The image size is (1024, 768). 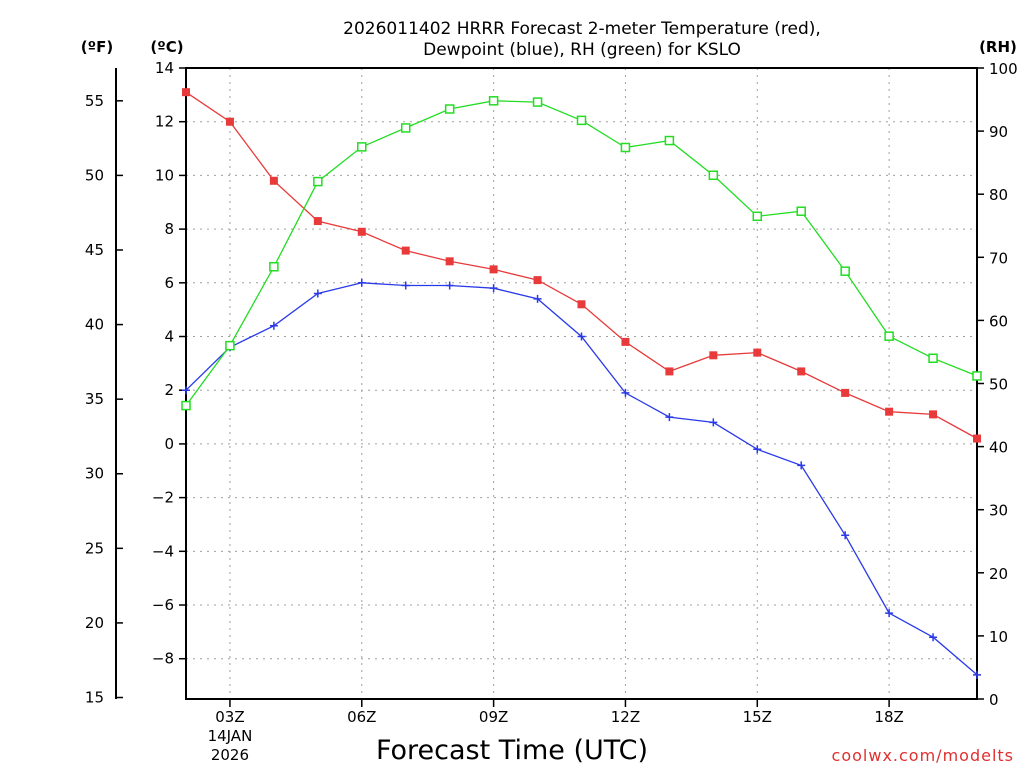 What do you see at coordinates (998, 258) in the screenshot?
I see `rh-tick-label: 70` at bounding box center [998, 258].